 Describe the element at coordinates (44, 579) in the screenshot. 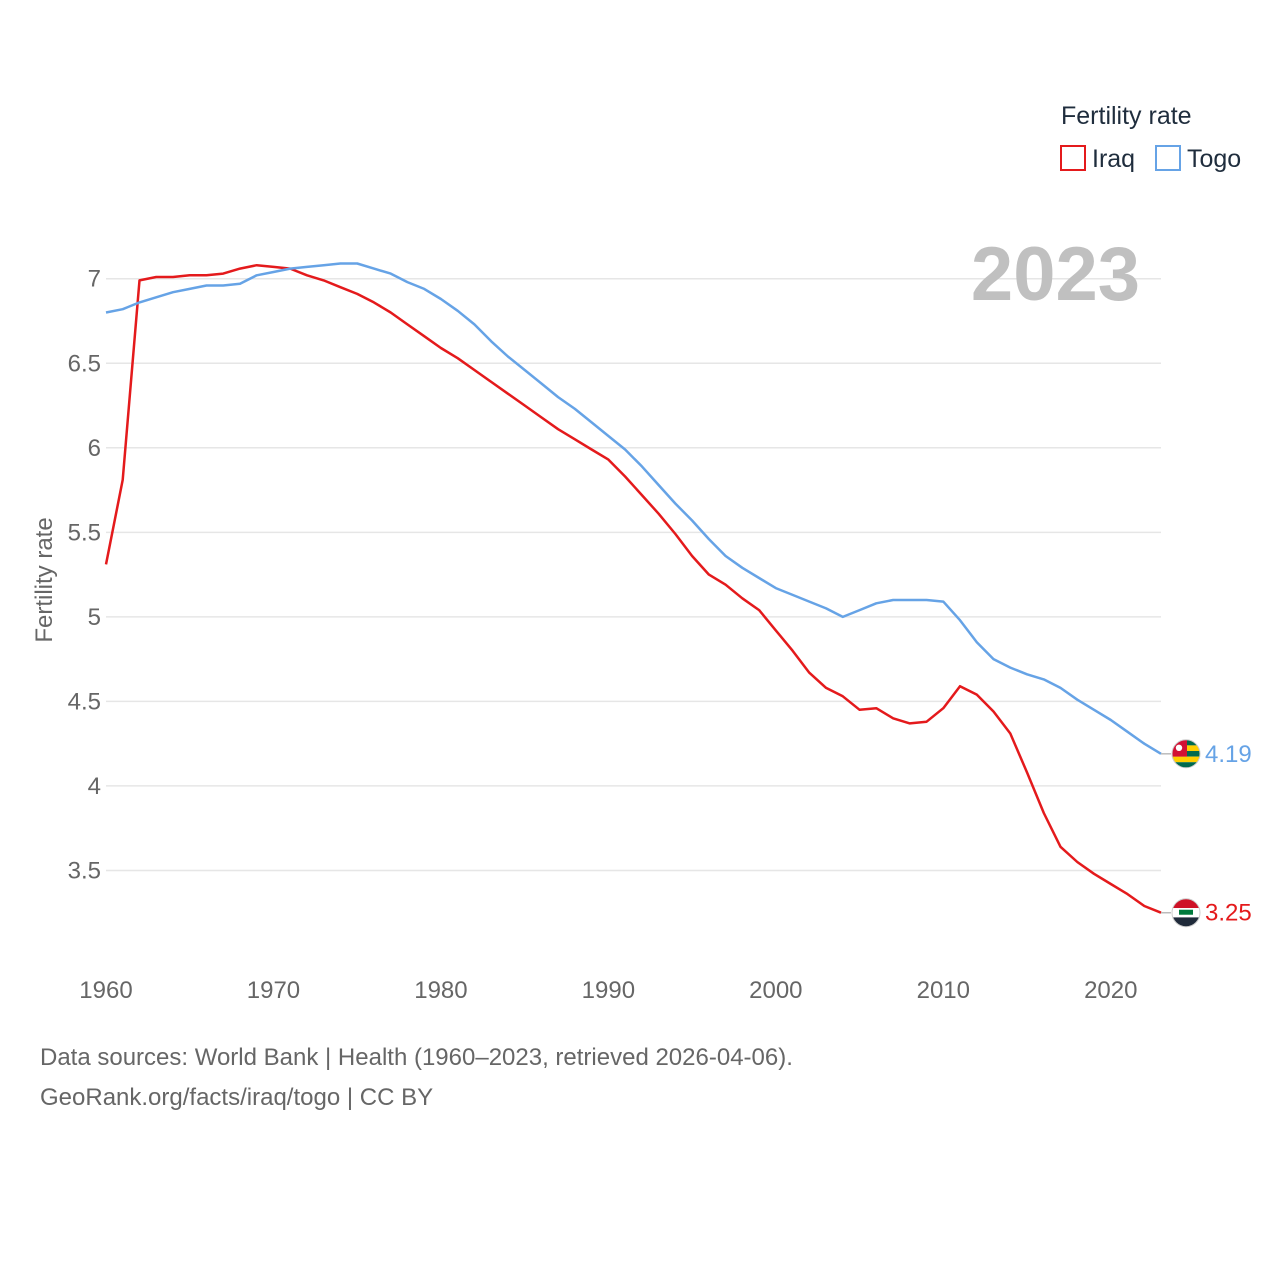

I see `y-axis-title: Fertility rate` at that location.